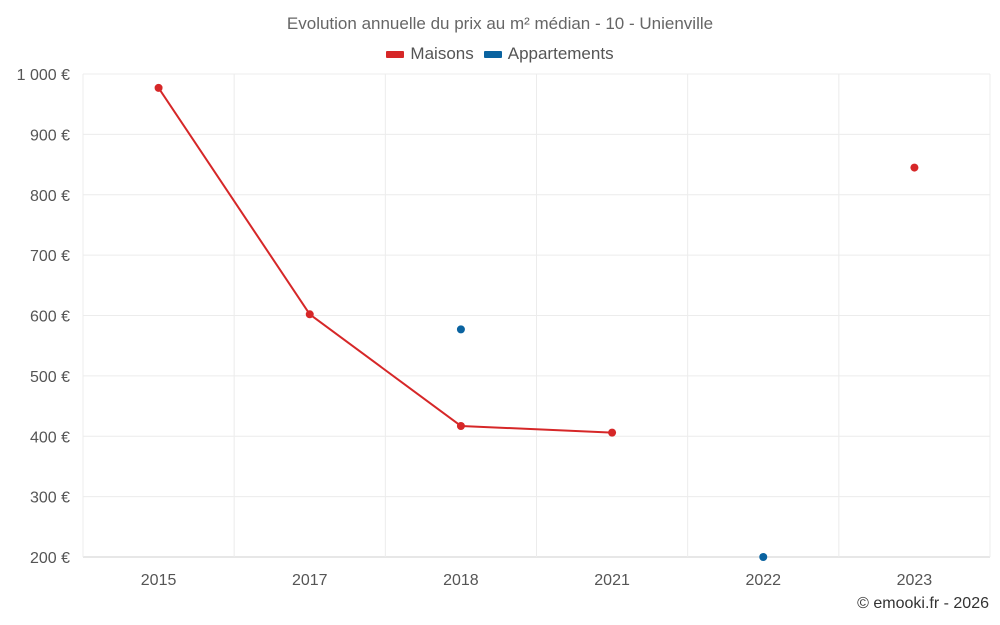  I want to click on legend-item-appartements: Appartements, so click(548, 54).